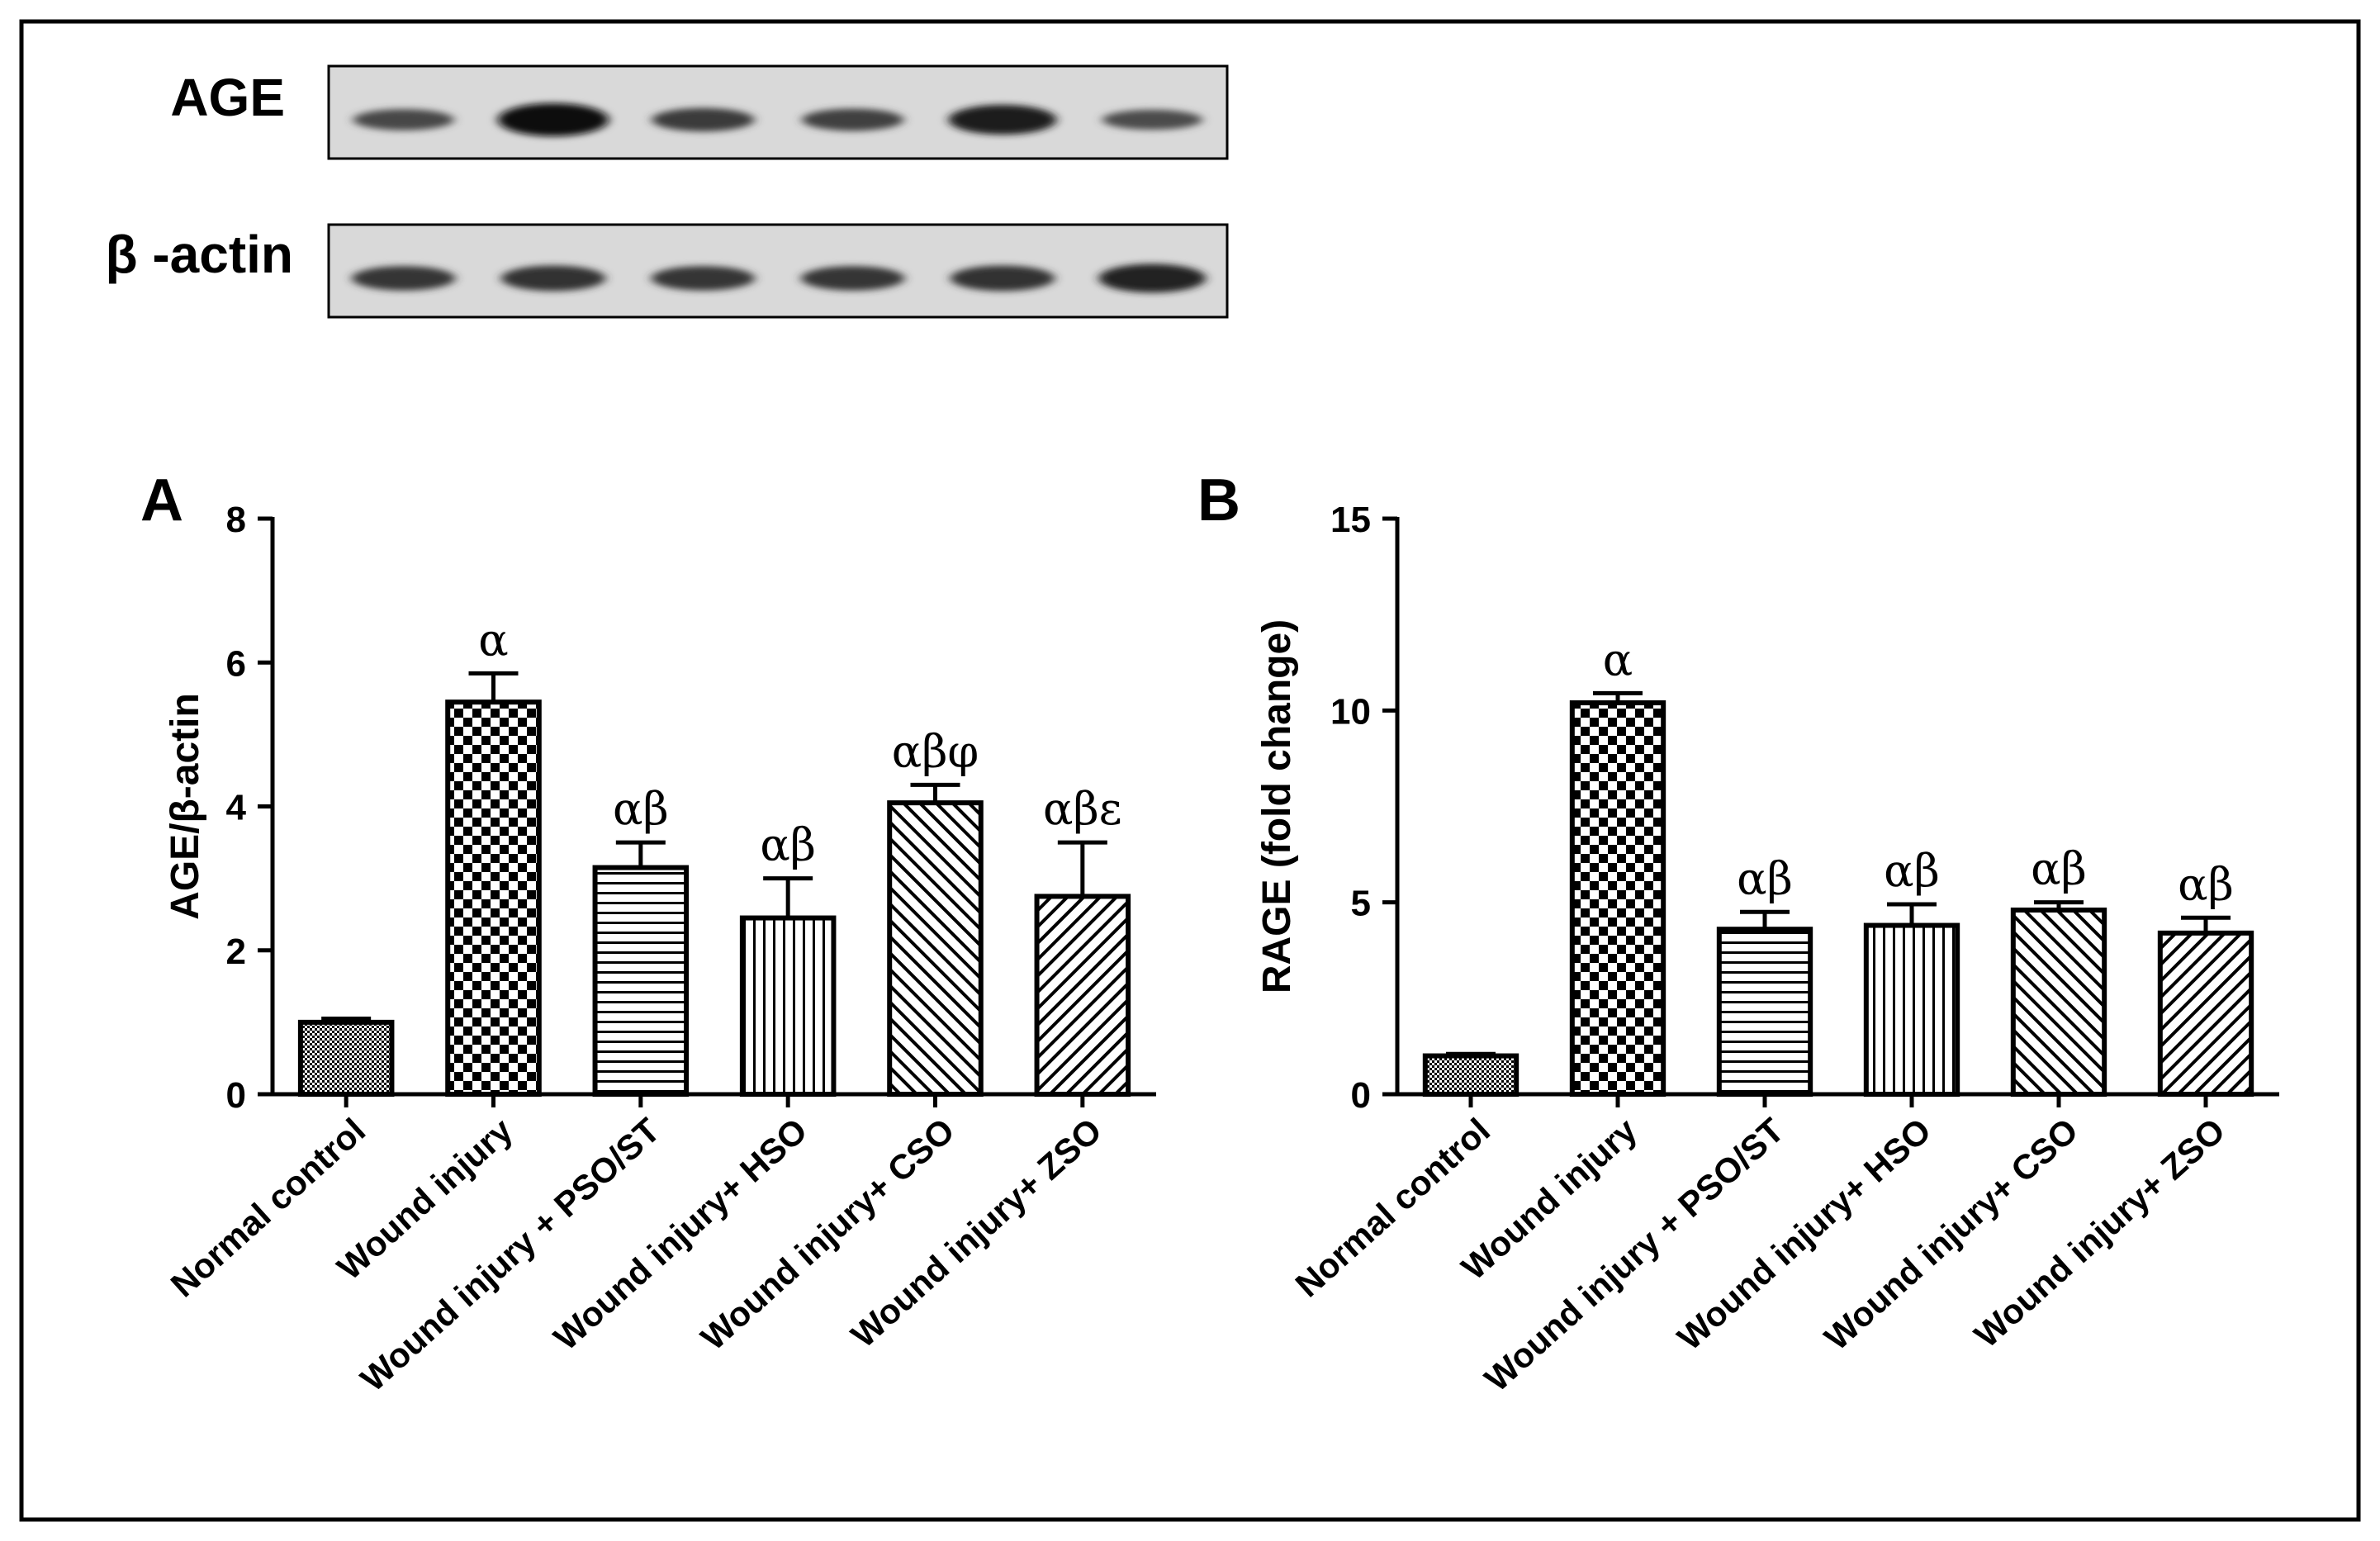 The width and height of the screenshot is (2380, 1541). What do you see at coordinates (667, 191) in the screenshot?
I see `western-blot: AGE β -actin` at bounding box center [667, 191].